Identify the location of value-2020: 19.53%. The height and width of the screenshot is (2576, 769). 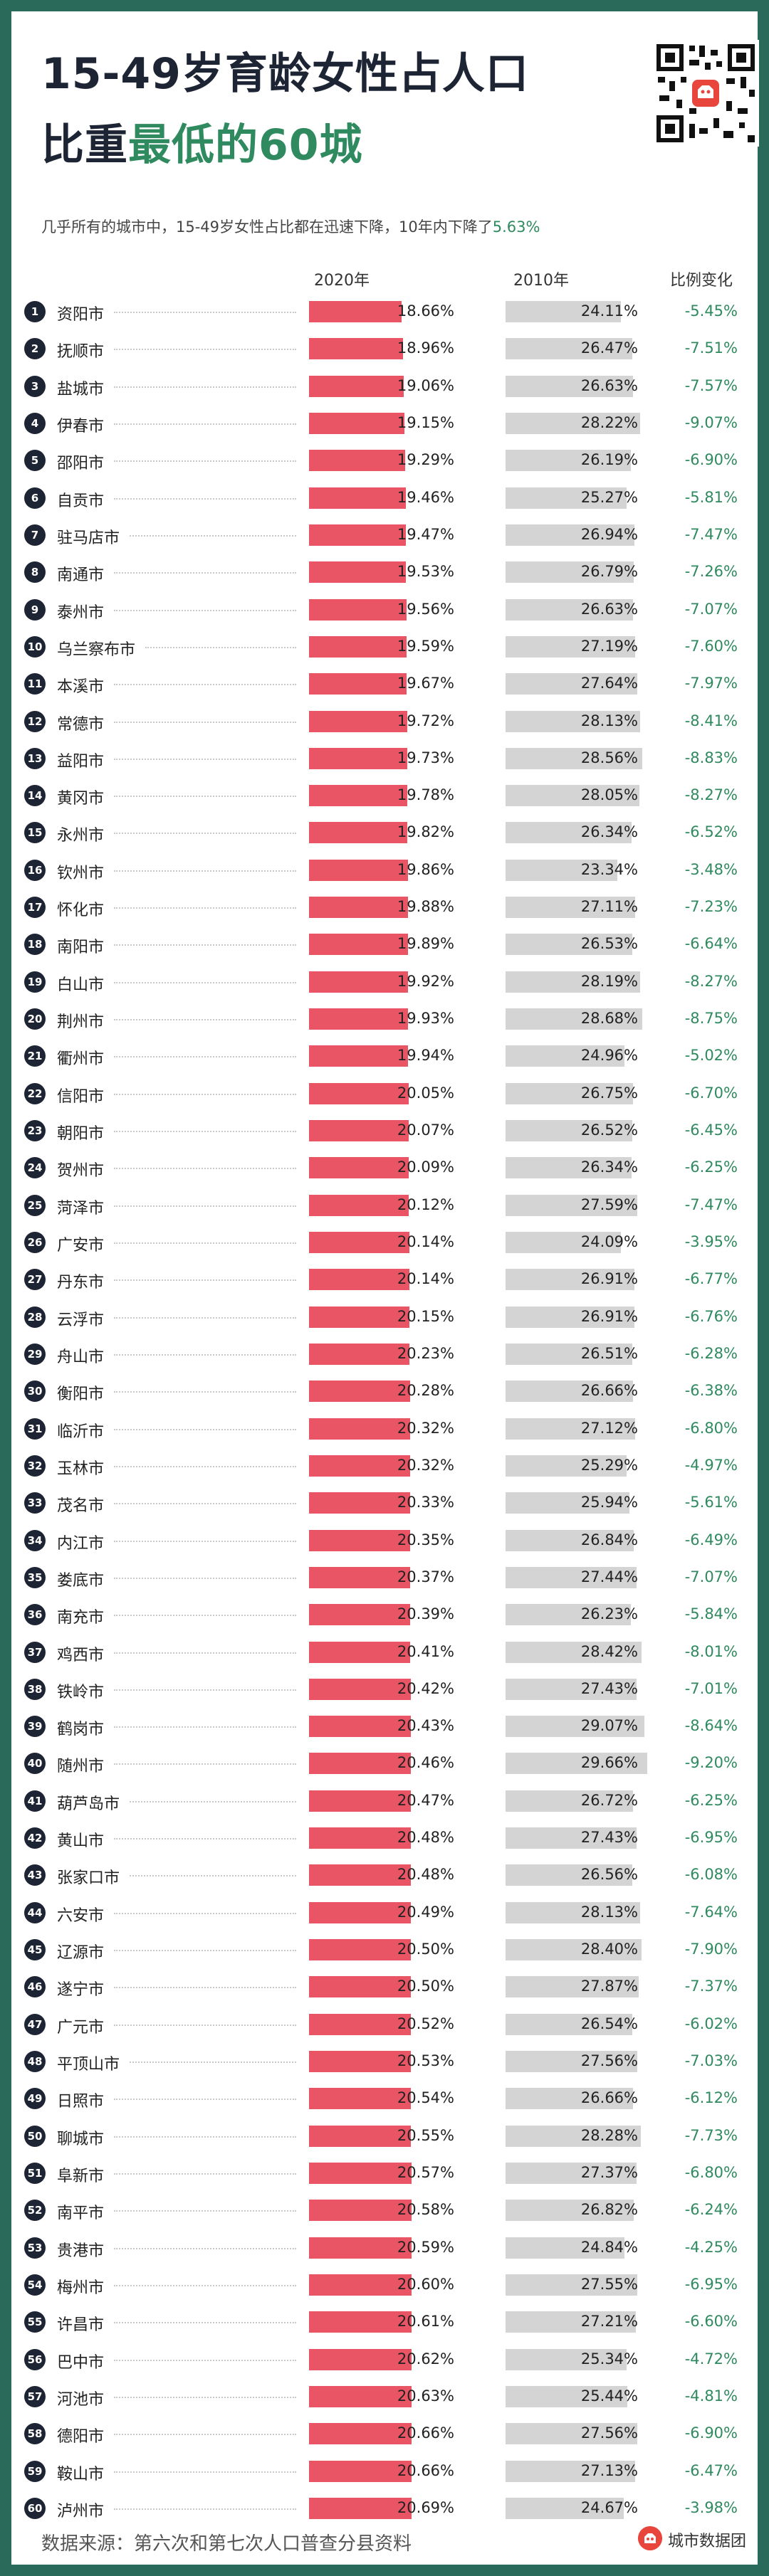
(425, 572).